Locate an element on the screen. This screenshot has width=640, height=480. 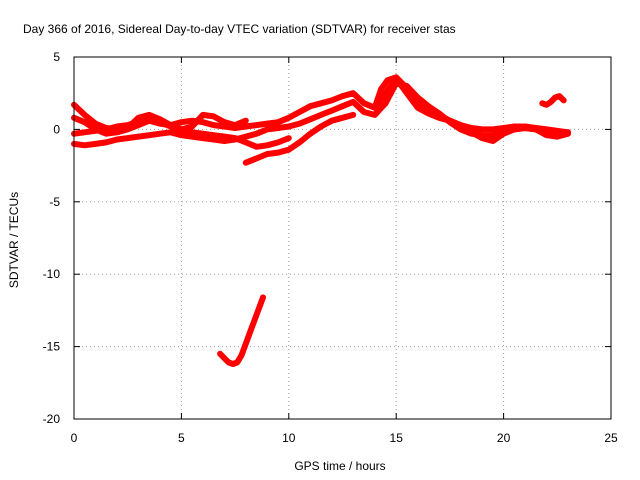
y-axis-label: SDTVAR / TECUs is located at coordinates (14, 240).